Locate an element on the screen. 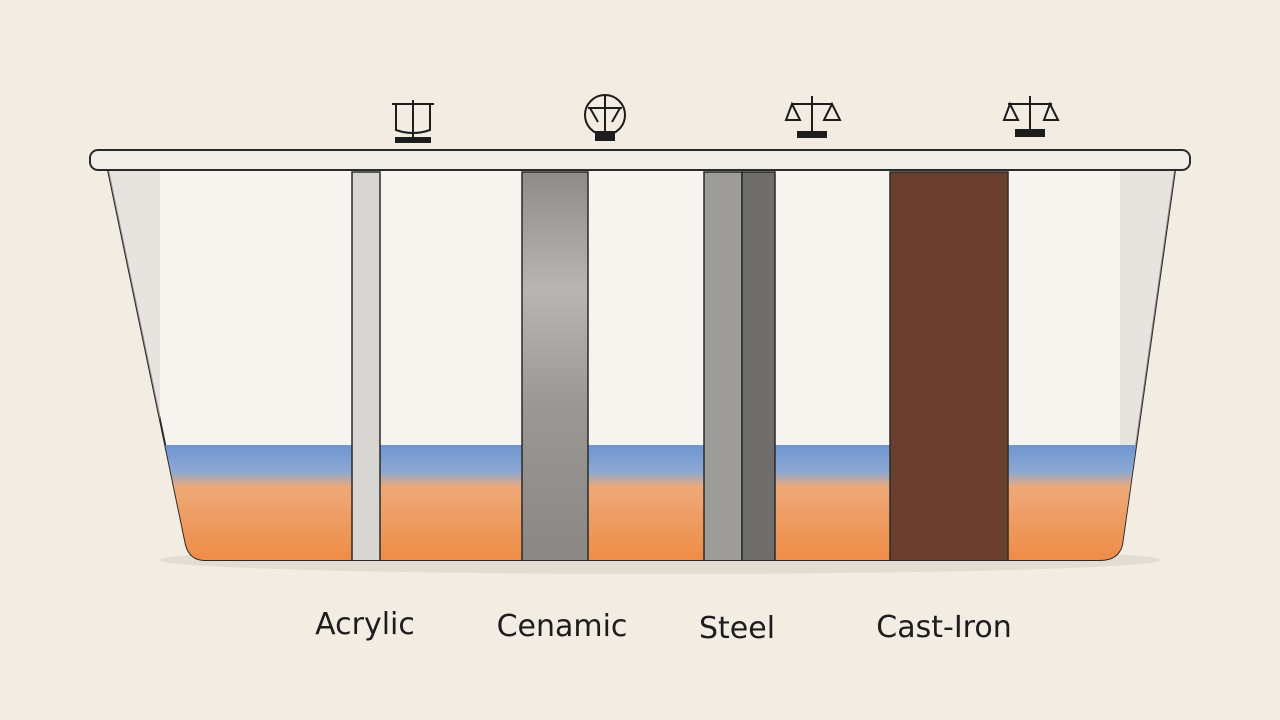 The width and height of the screenshot is (1280, 720). material-label: Cenamic is located at coordinates (562, 626).